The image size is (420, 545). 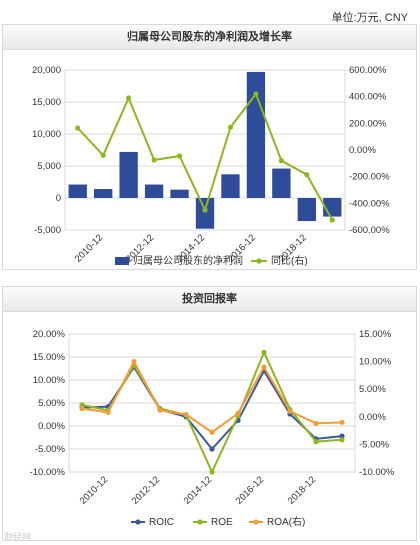 What do you see at coordinates (51, 403) in the screenshot?
I see `y-left-tick-label: 5.00%` at bounding box center [51, 403].